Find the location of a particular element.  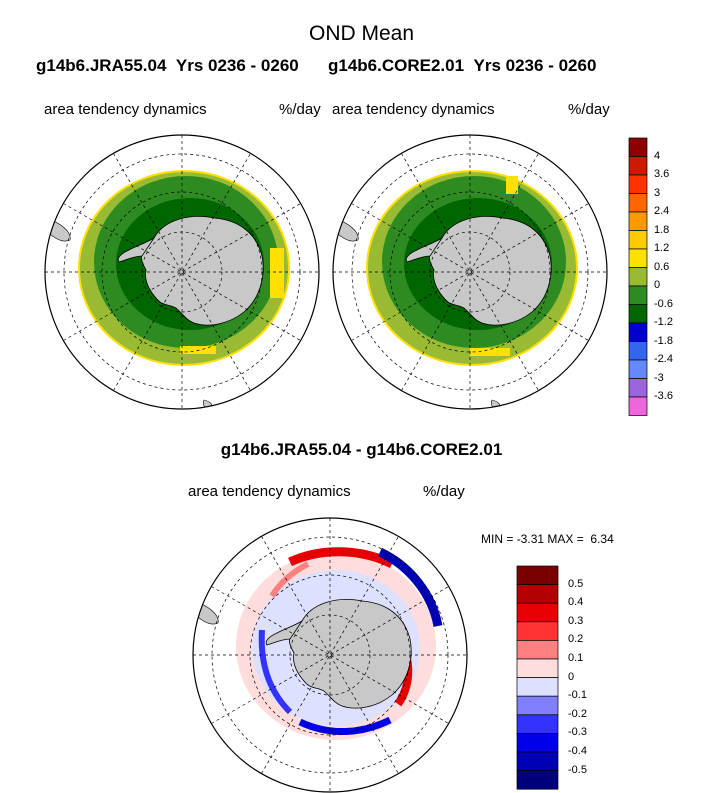

panel-2-variable: area tendency dynamics is located at coordinates (413, 109).